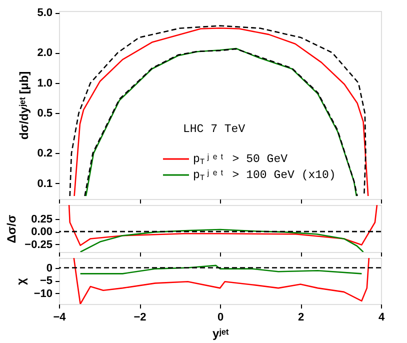 Image resolution: width=407 pixels, height=343 pixels. Describe the element at coordinates (214, 129) in the screenshot. I see `legend-title: LHC 7 TeV` at that location.